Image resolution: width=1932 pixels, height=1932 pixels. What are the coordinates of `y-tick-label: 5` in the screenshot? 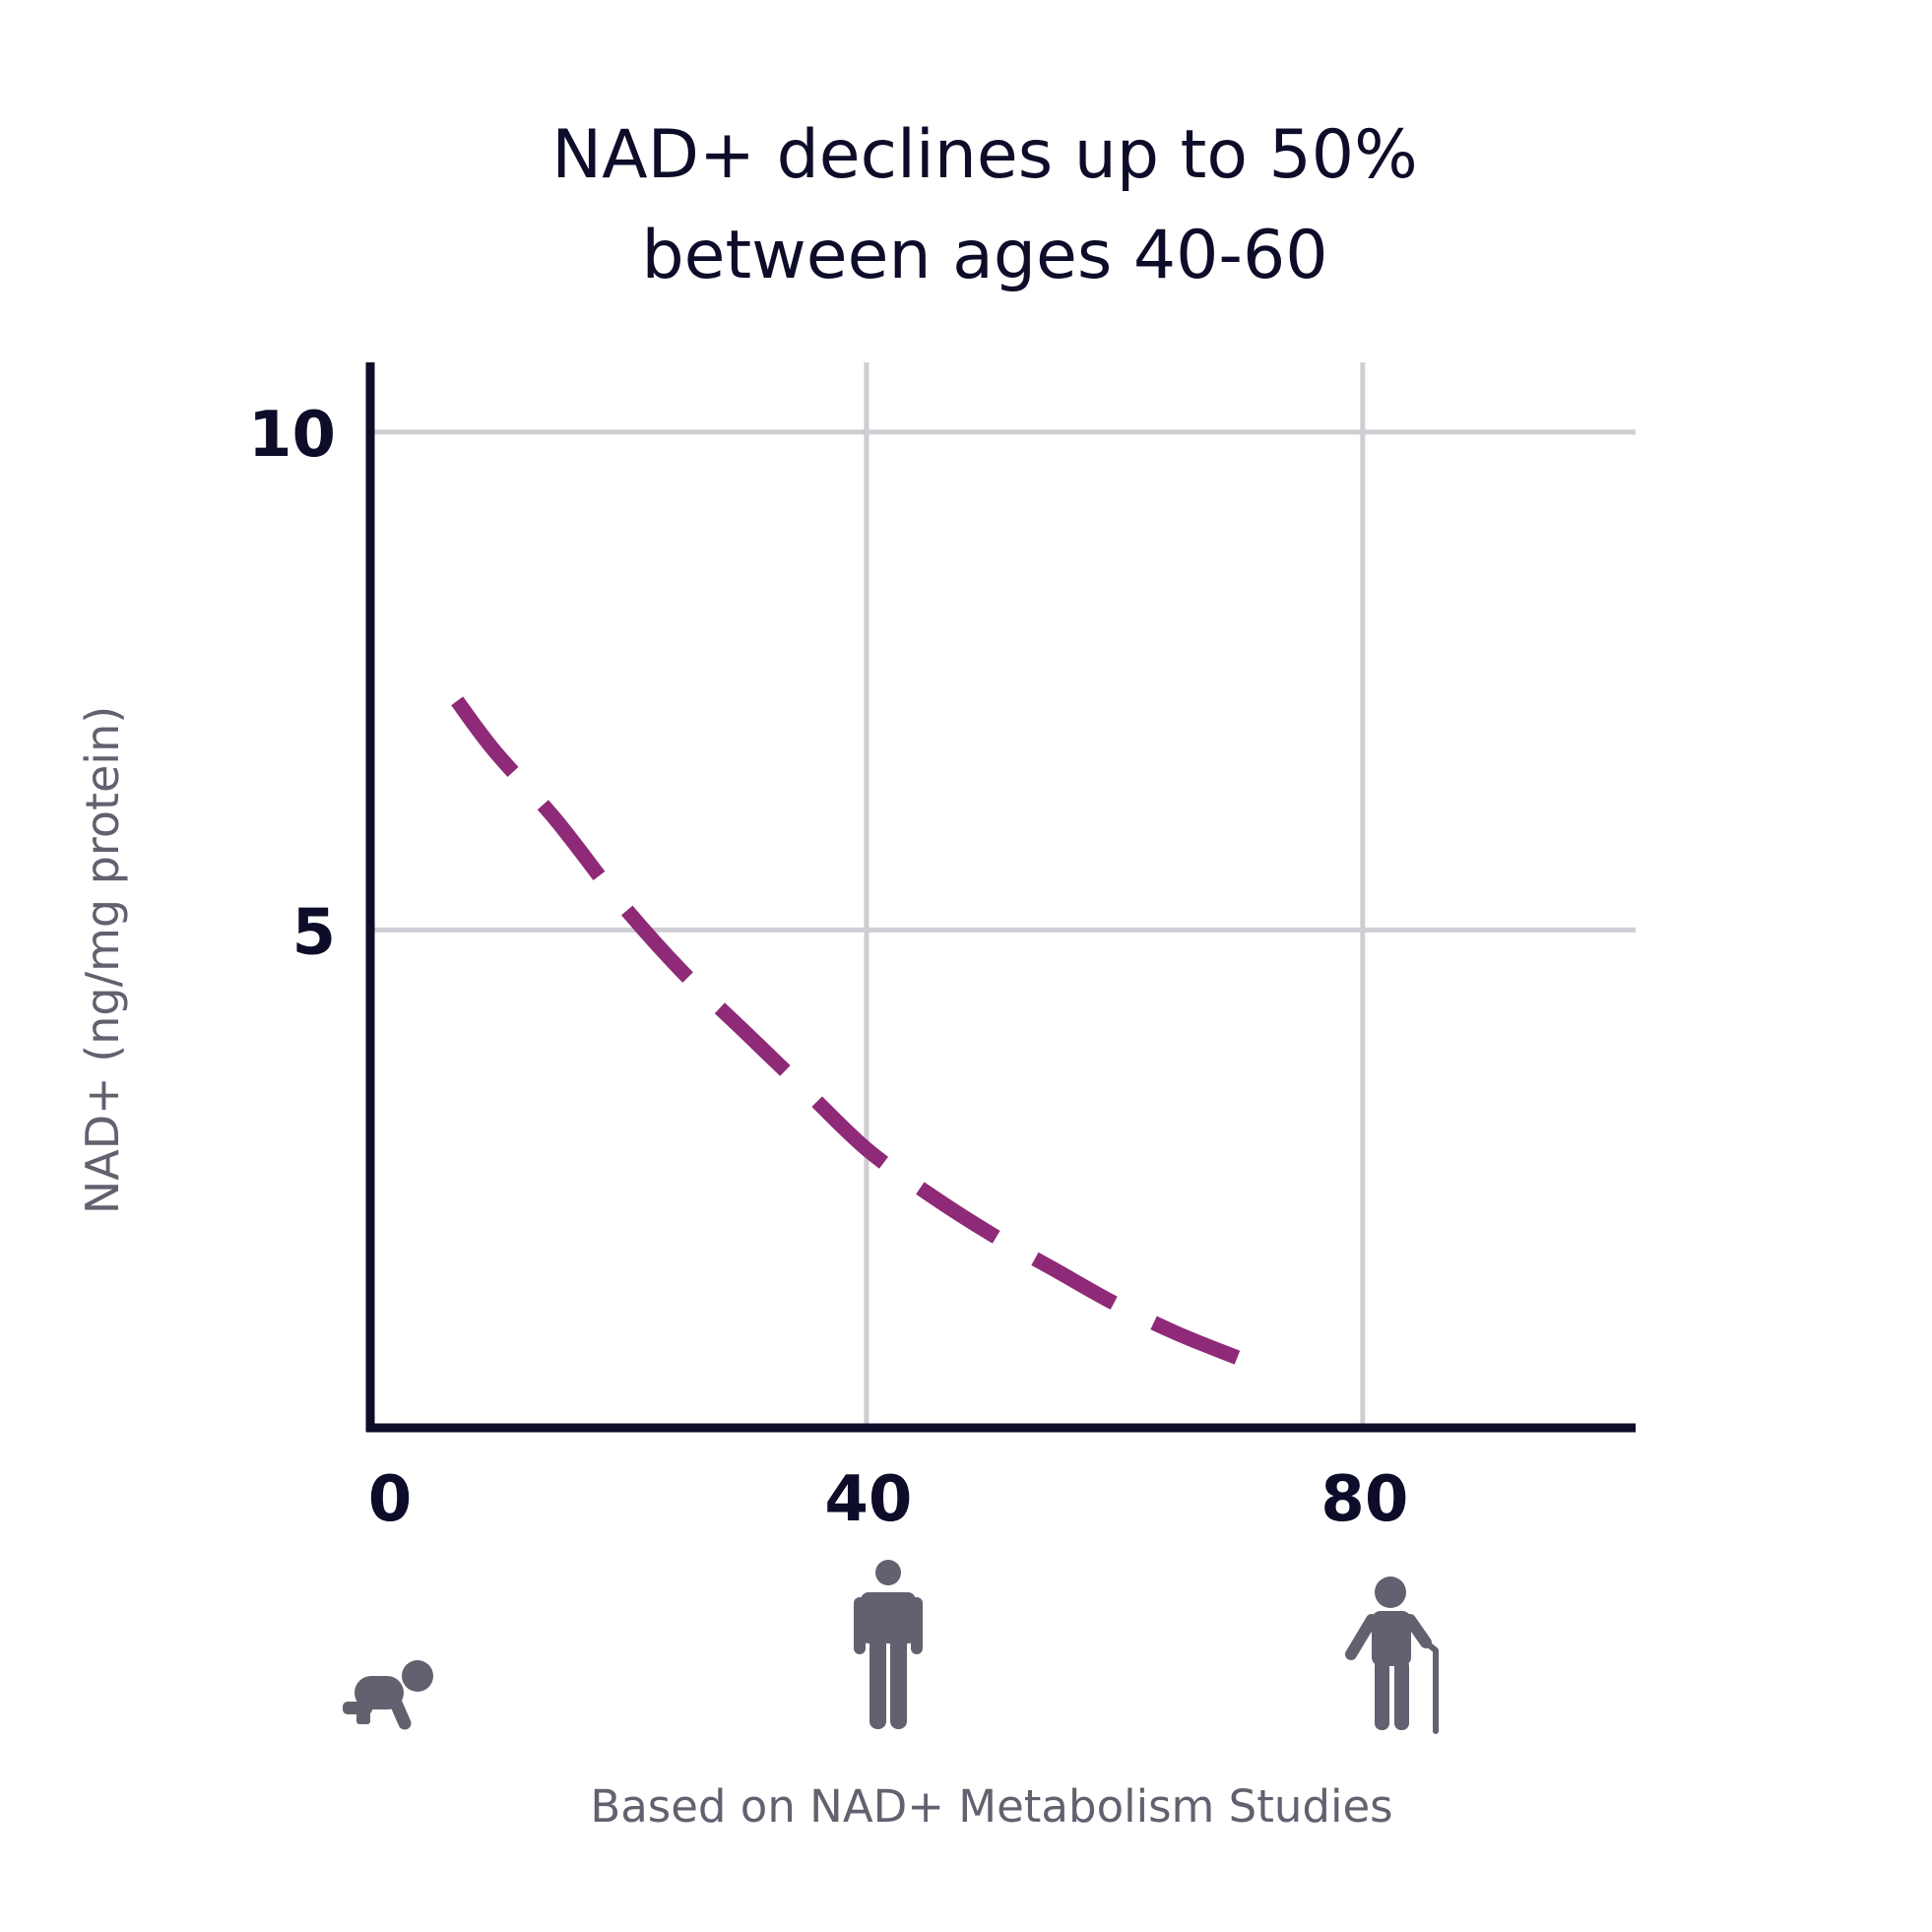 It's located at (313, 932).